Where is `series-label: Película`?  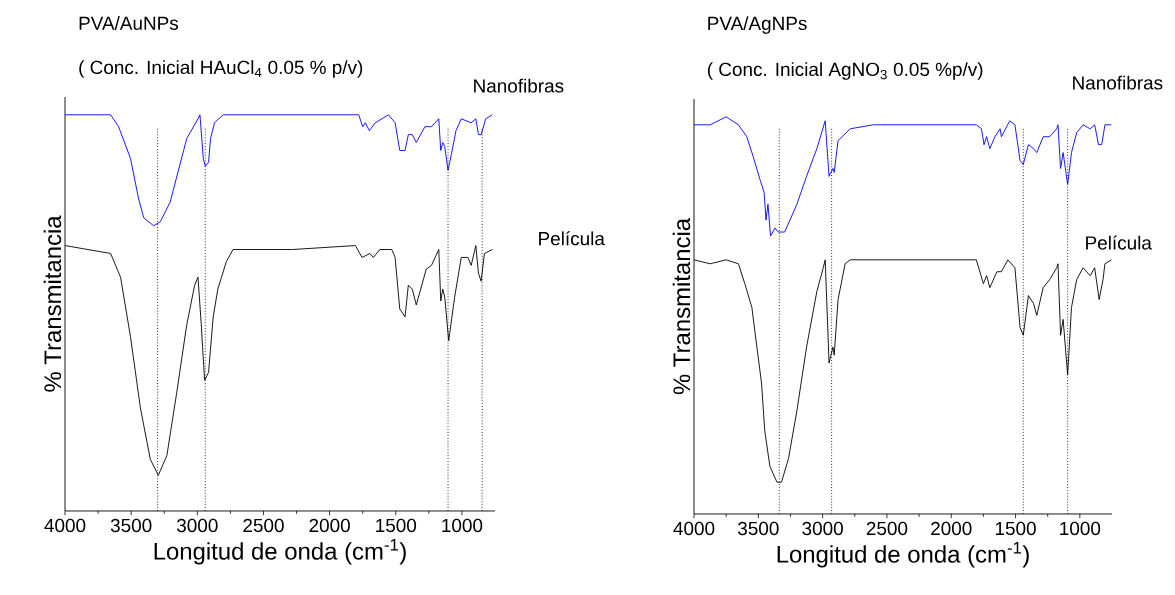
series-label: Película is located at coordinates (1119, 242).